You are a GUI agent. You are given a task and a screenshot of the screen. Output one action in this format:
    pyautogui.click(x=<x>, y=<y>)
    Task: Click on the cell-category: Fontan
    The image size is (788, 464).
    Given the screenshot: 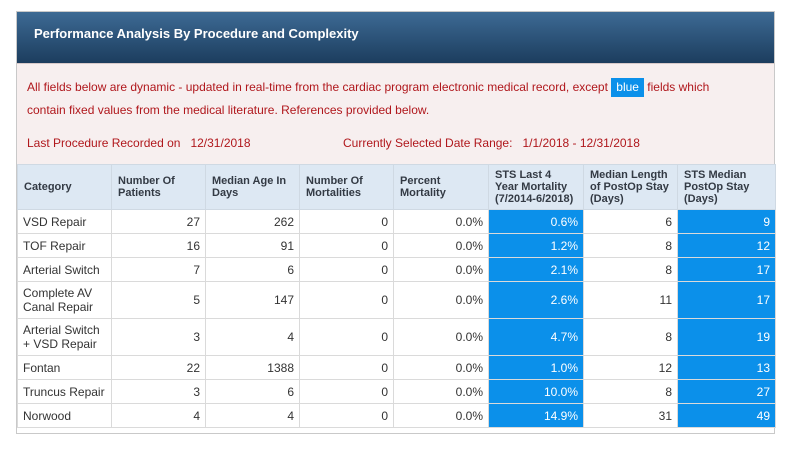 What is the action you would take?
    pyautogui.click(x=64, y=367)
    